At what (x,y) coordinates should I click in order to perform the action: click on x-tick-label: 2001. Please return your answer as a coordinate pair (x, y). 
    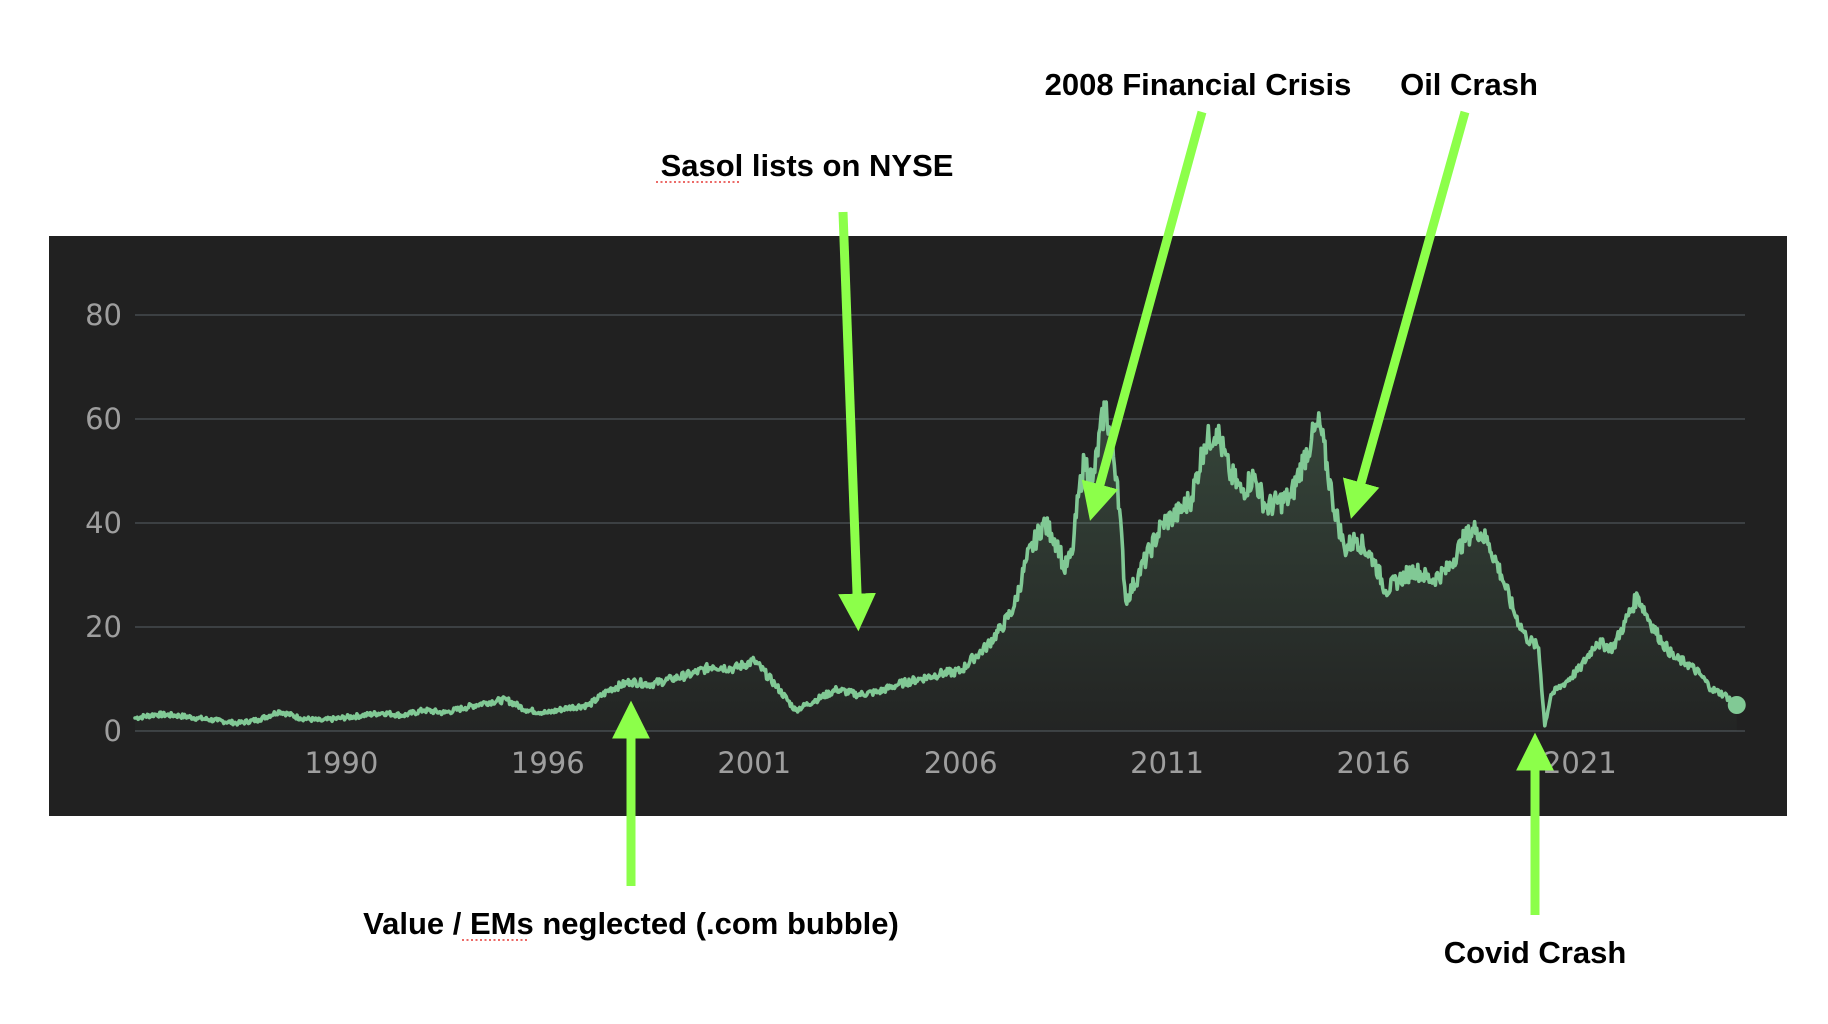
    Looking at the image, I should click on (754, 763).